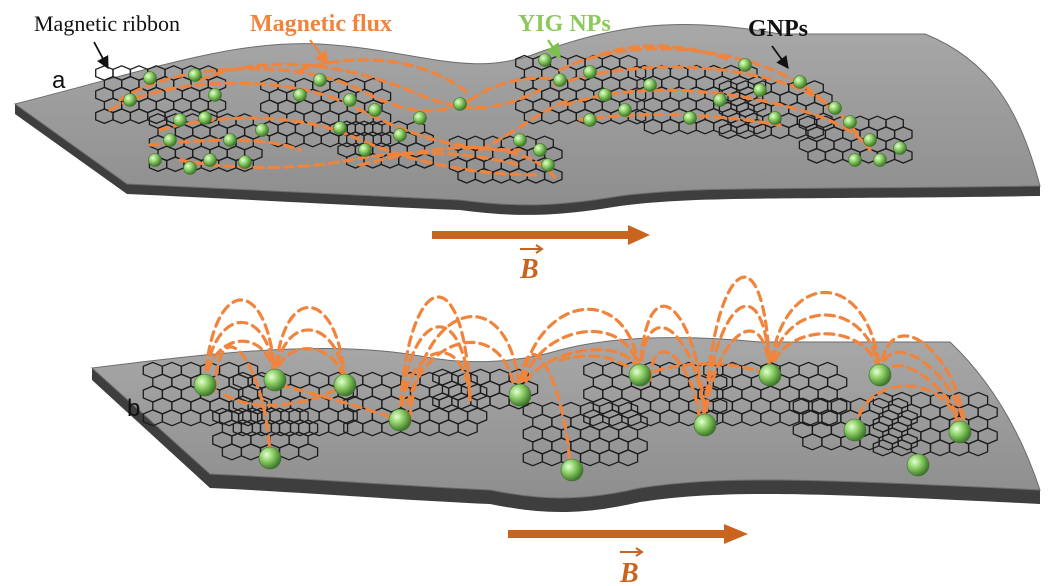  I want to click on vector-head-b, so click(639, 552).